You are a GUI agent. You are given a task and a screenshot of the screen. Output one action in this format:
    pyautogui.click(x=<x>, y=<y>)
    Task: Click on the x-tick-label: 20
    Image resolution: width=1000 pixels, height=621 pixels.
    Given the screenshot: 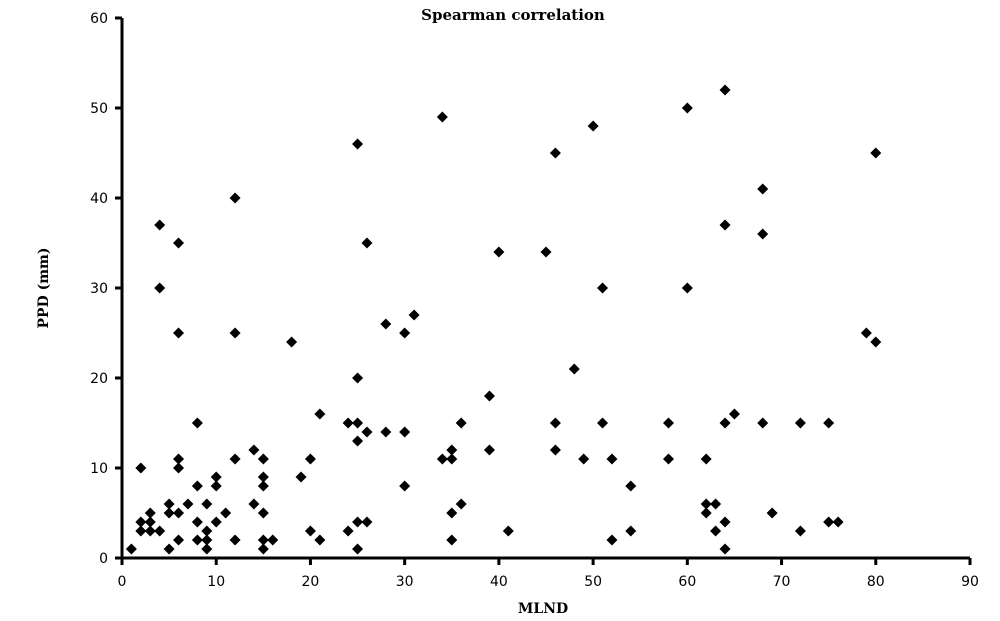 What is the action you would take?
    pyautogui.click(x=311, y=582)
    